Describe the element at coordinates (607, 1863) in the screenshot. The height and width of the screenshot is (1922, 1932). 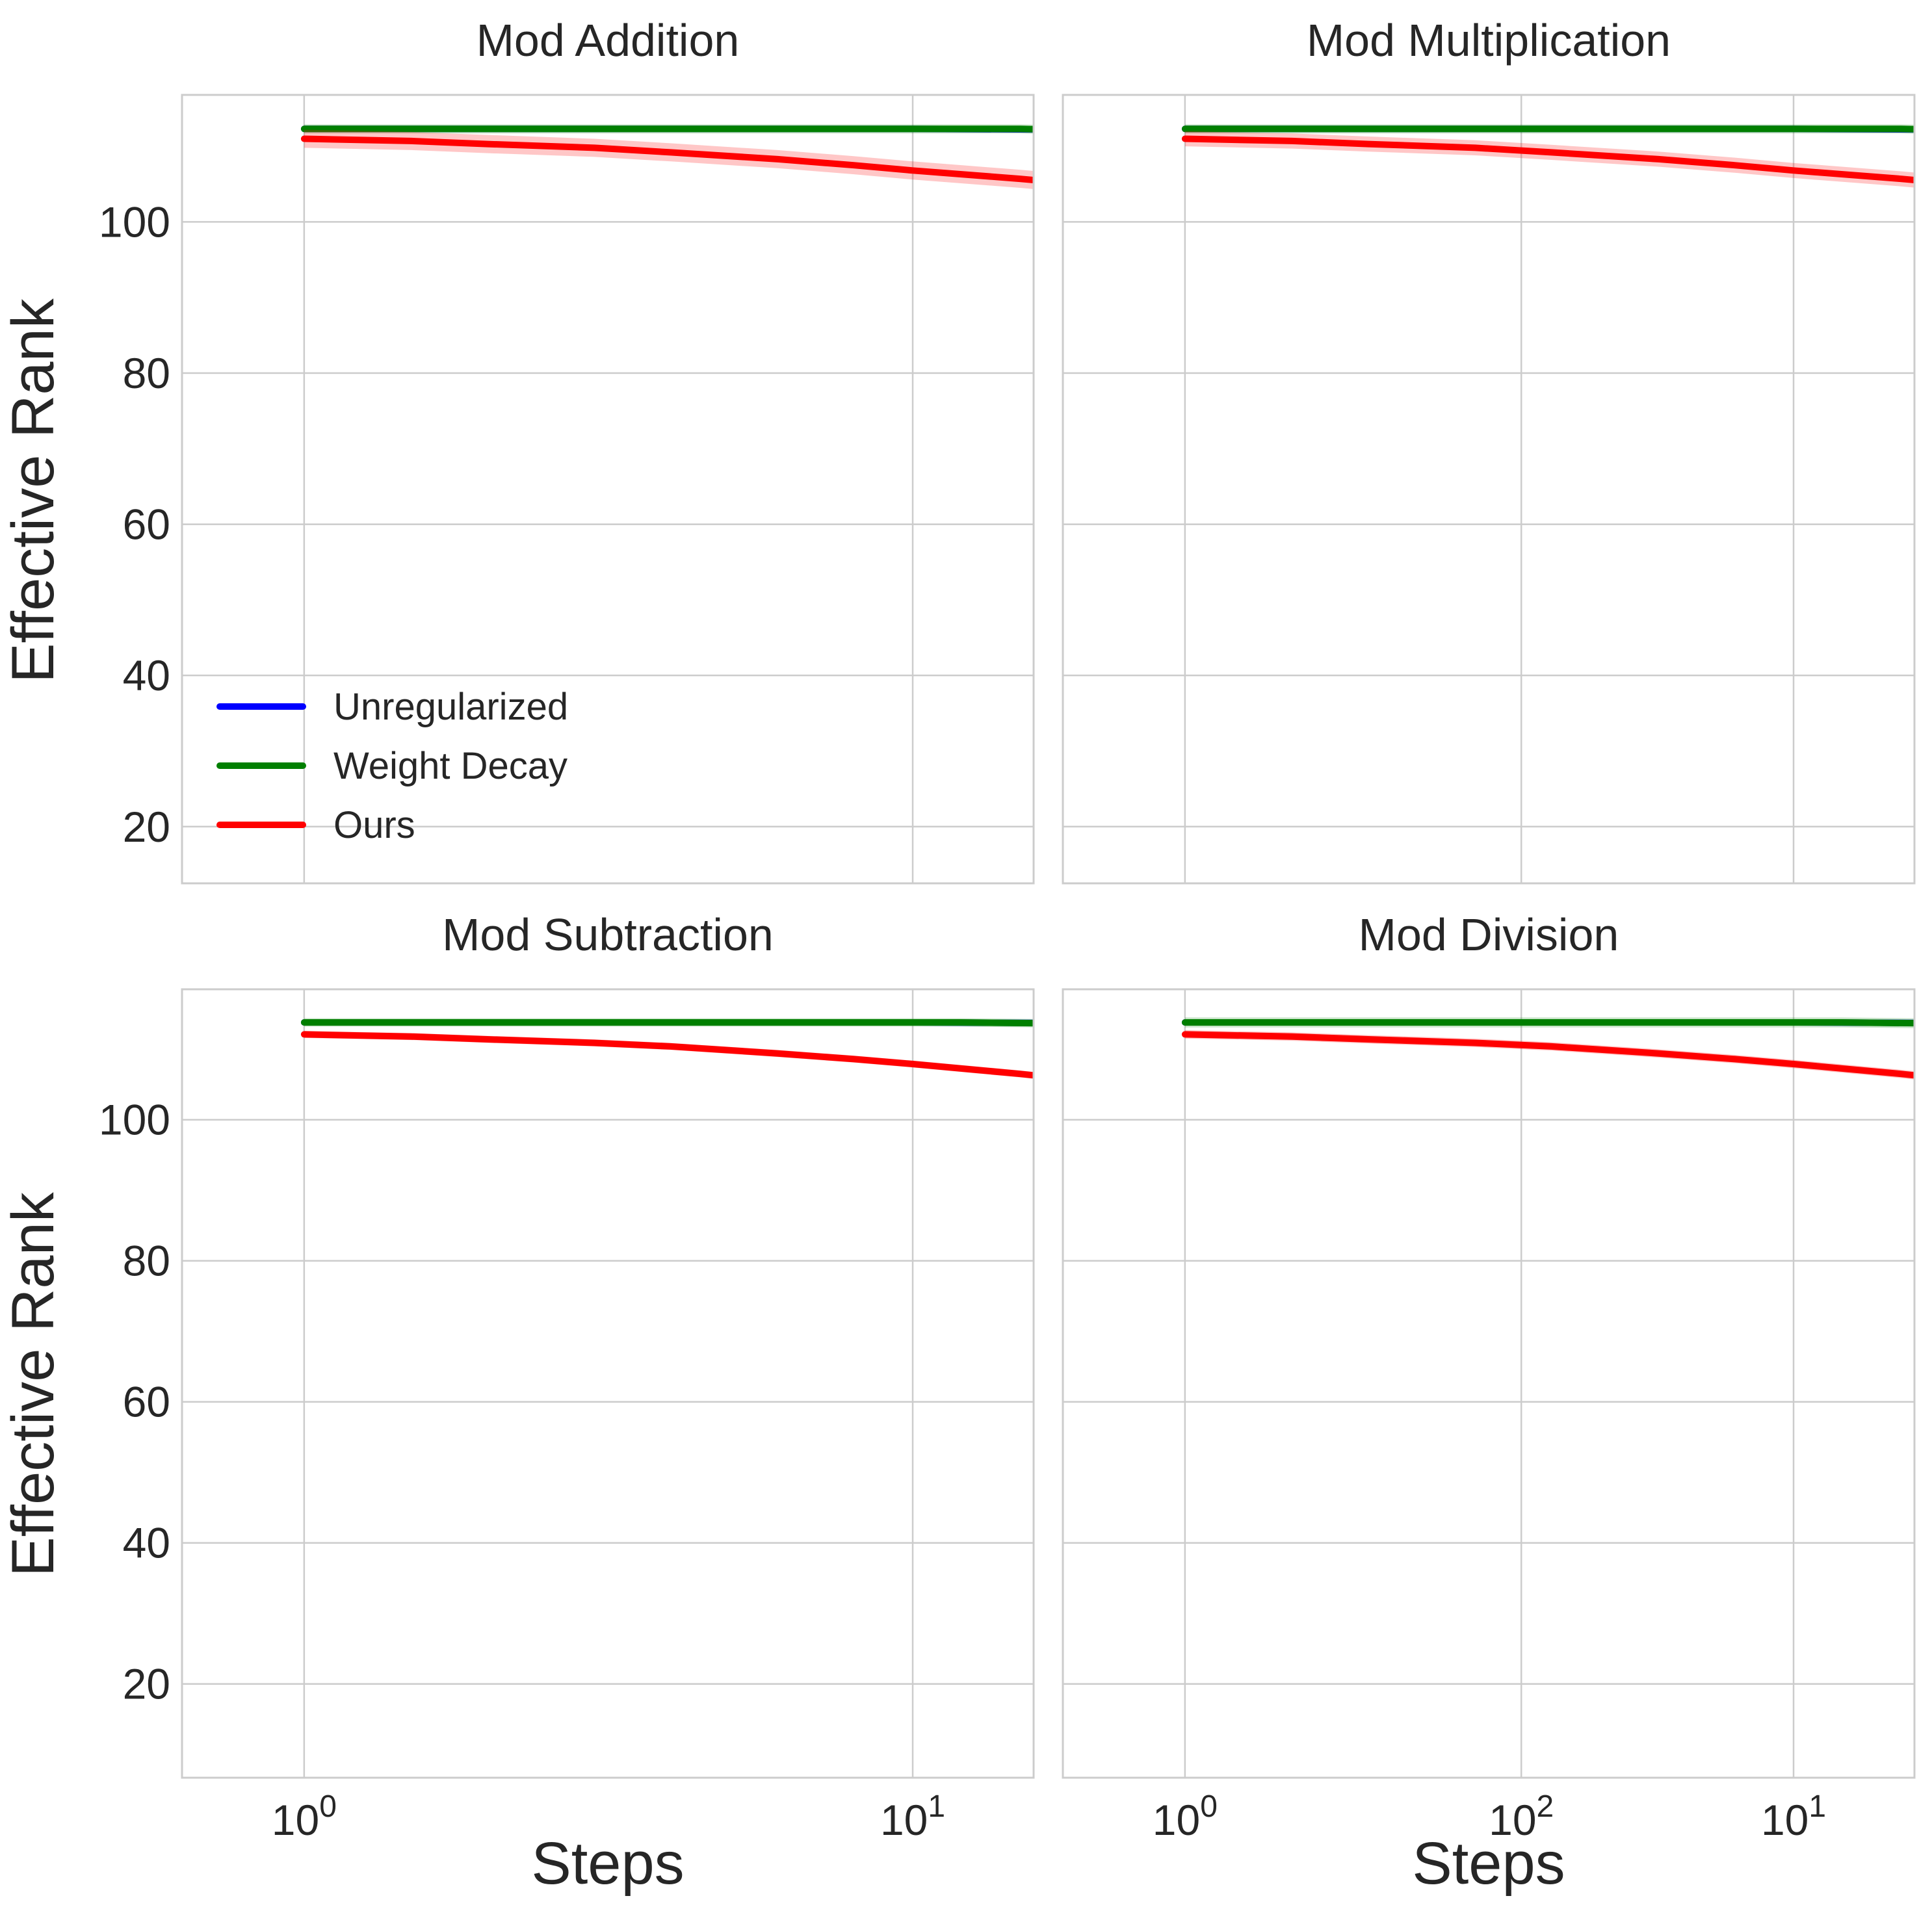
I see `xlabel-left: Steps` at that location.